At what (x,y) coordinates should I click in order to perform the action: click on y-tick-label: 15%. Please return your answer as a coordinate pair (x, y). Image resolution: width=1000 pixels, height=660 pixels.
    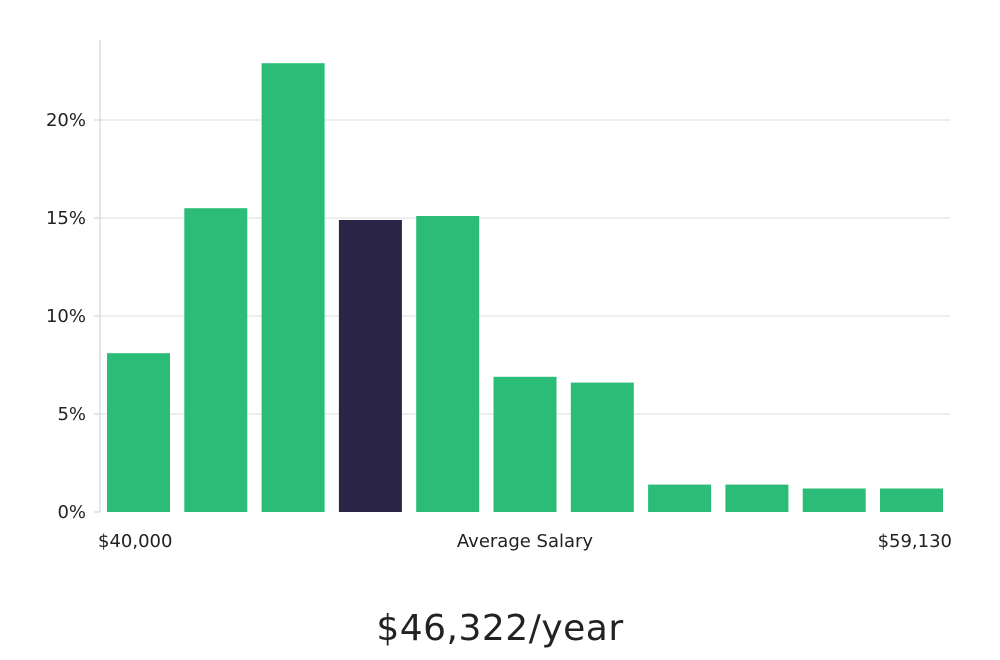
    Looking at the image, I should click on (66, 218).